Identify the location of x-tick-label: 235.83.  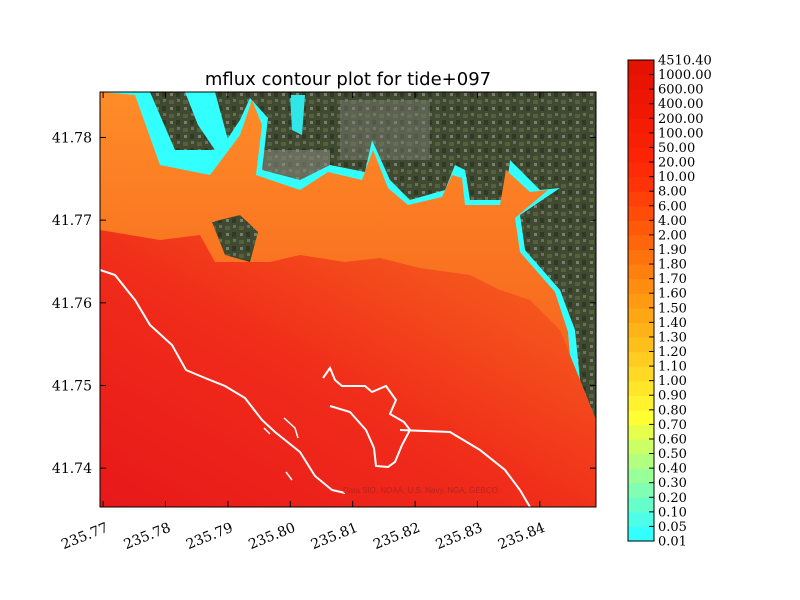
(459, 536).